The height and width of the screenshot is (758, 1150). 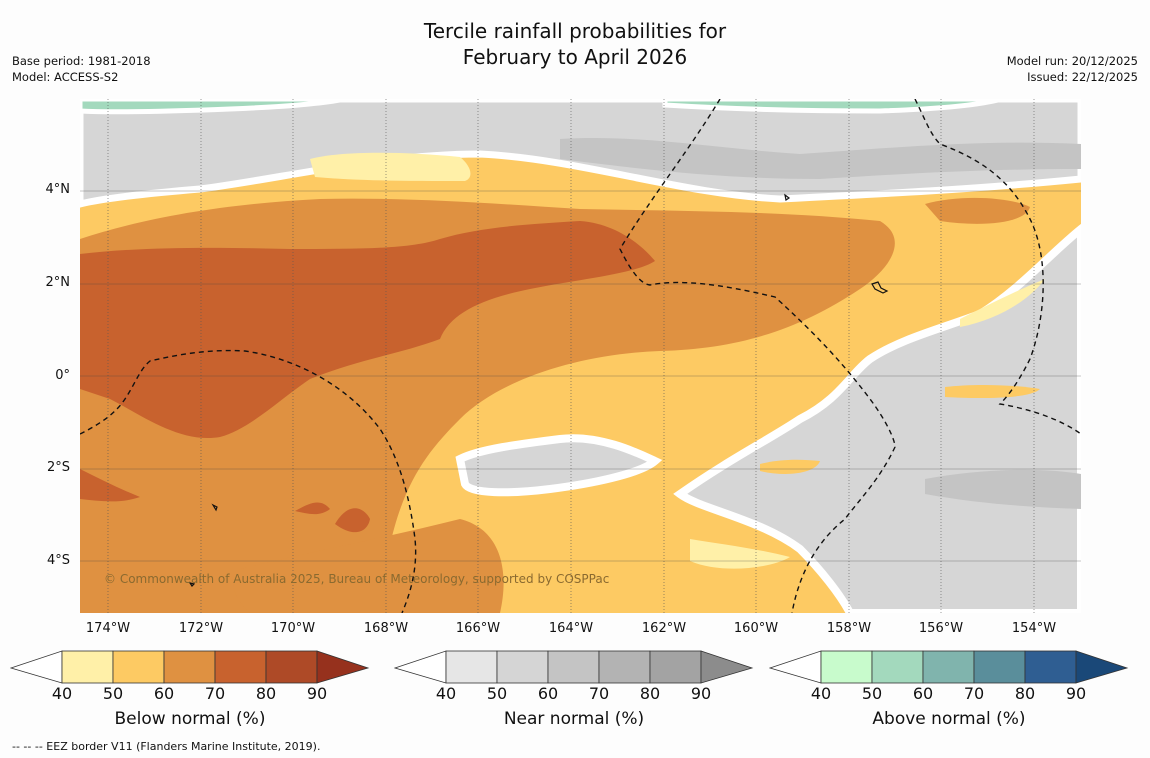 I want to click on model-label: Model: ACCESS-S2, so click(x=65, y=77).